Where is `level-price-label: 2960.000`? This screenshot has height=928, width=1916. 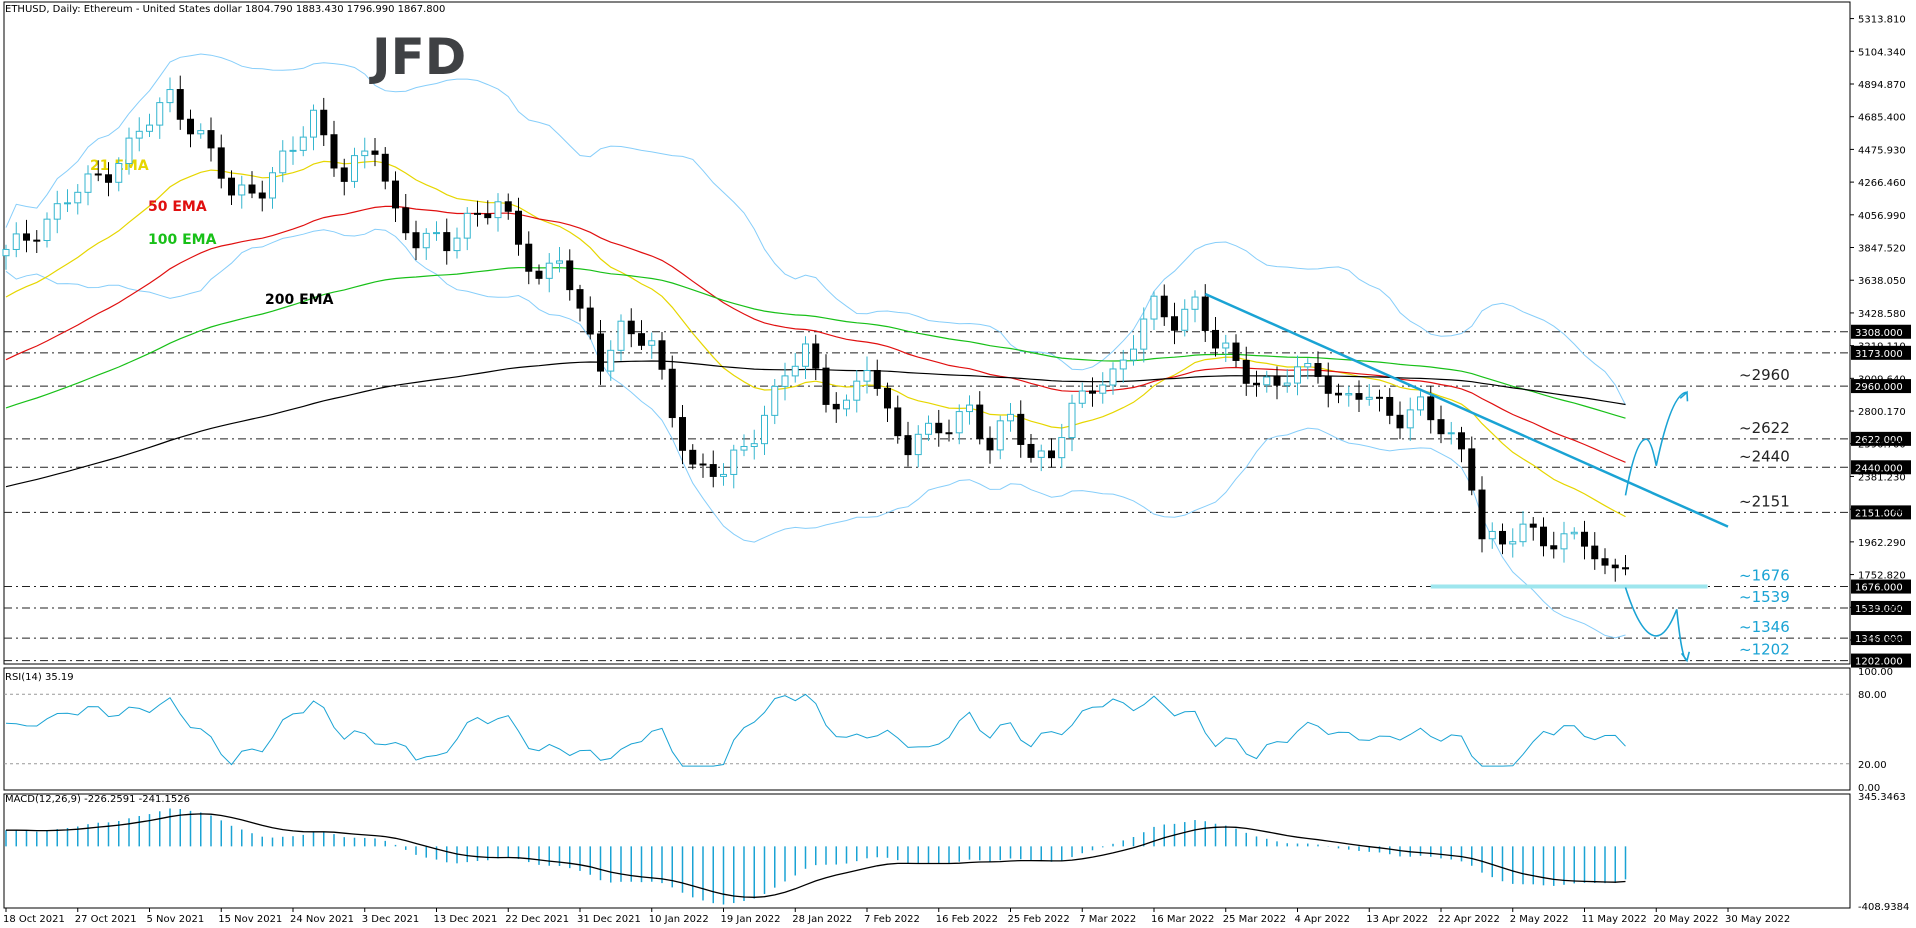
level-price-label: 2960.000 is located at coordinates (1879, 387).